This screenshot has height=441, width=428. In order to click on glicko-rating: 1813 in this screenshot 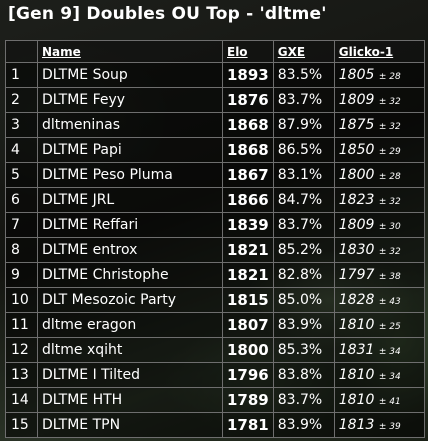, I will do `click(356, 425)`.